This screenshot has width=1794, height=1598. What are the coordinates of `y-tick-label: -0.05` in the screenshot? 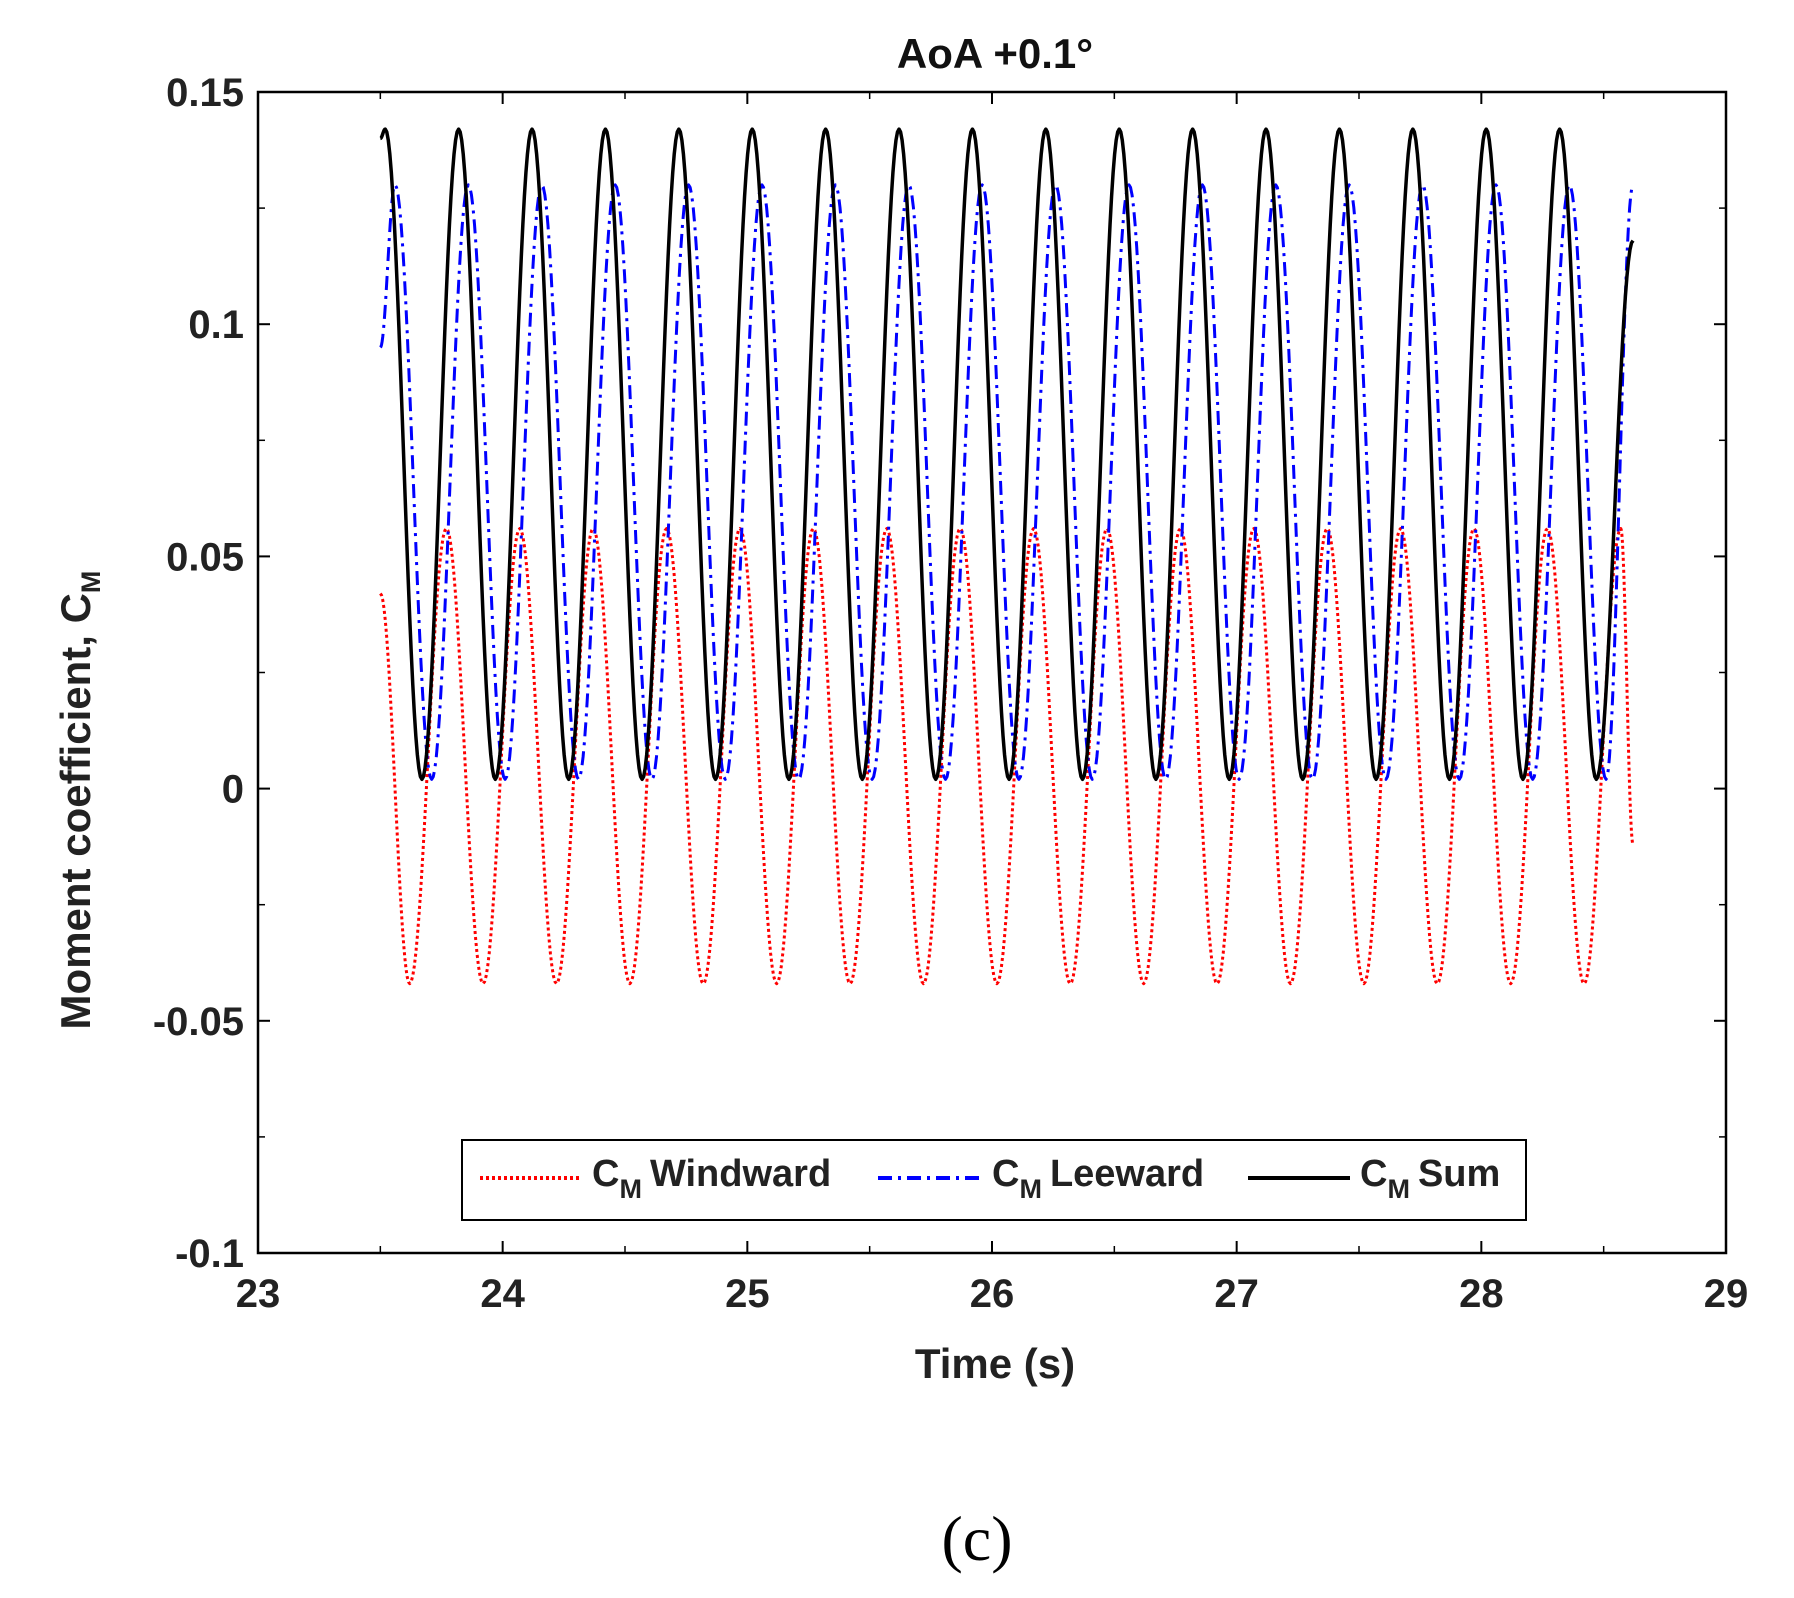 It's located at (198, 1022).